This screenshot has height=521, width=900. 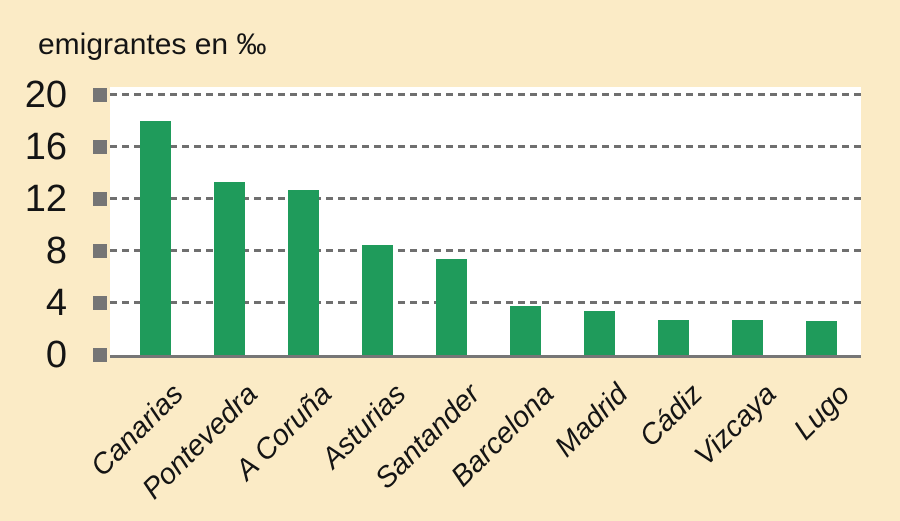 I want to click on bar-santander, so click(x=451, y=306).